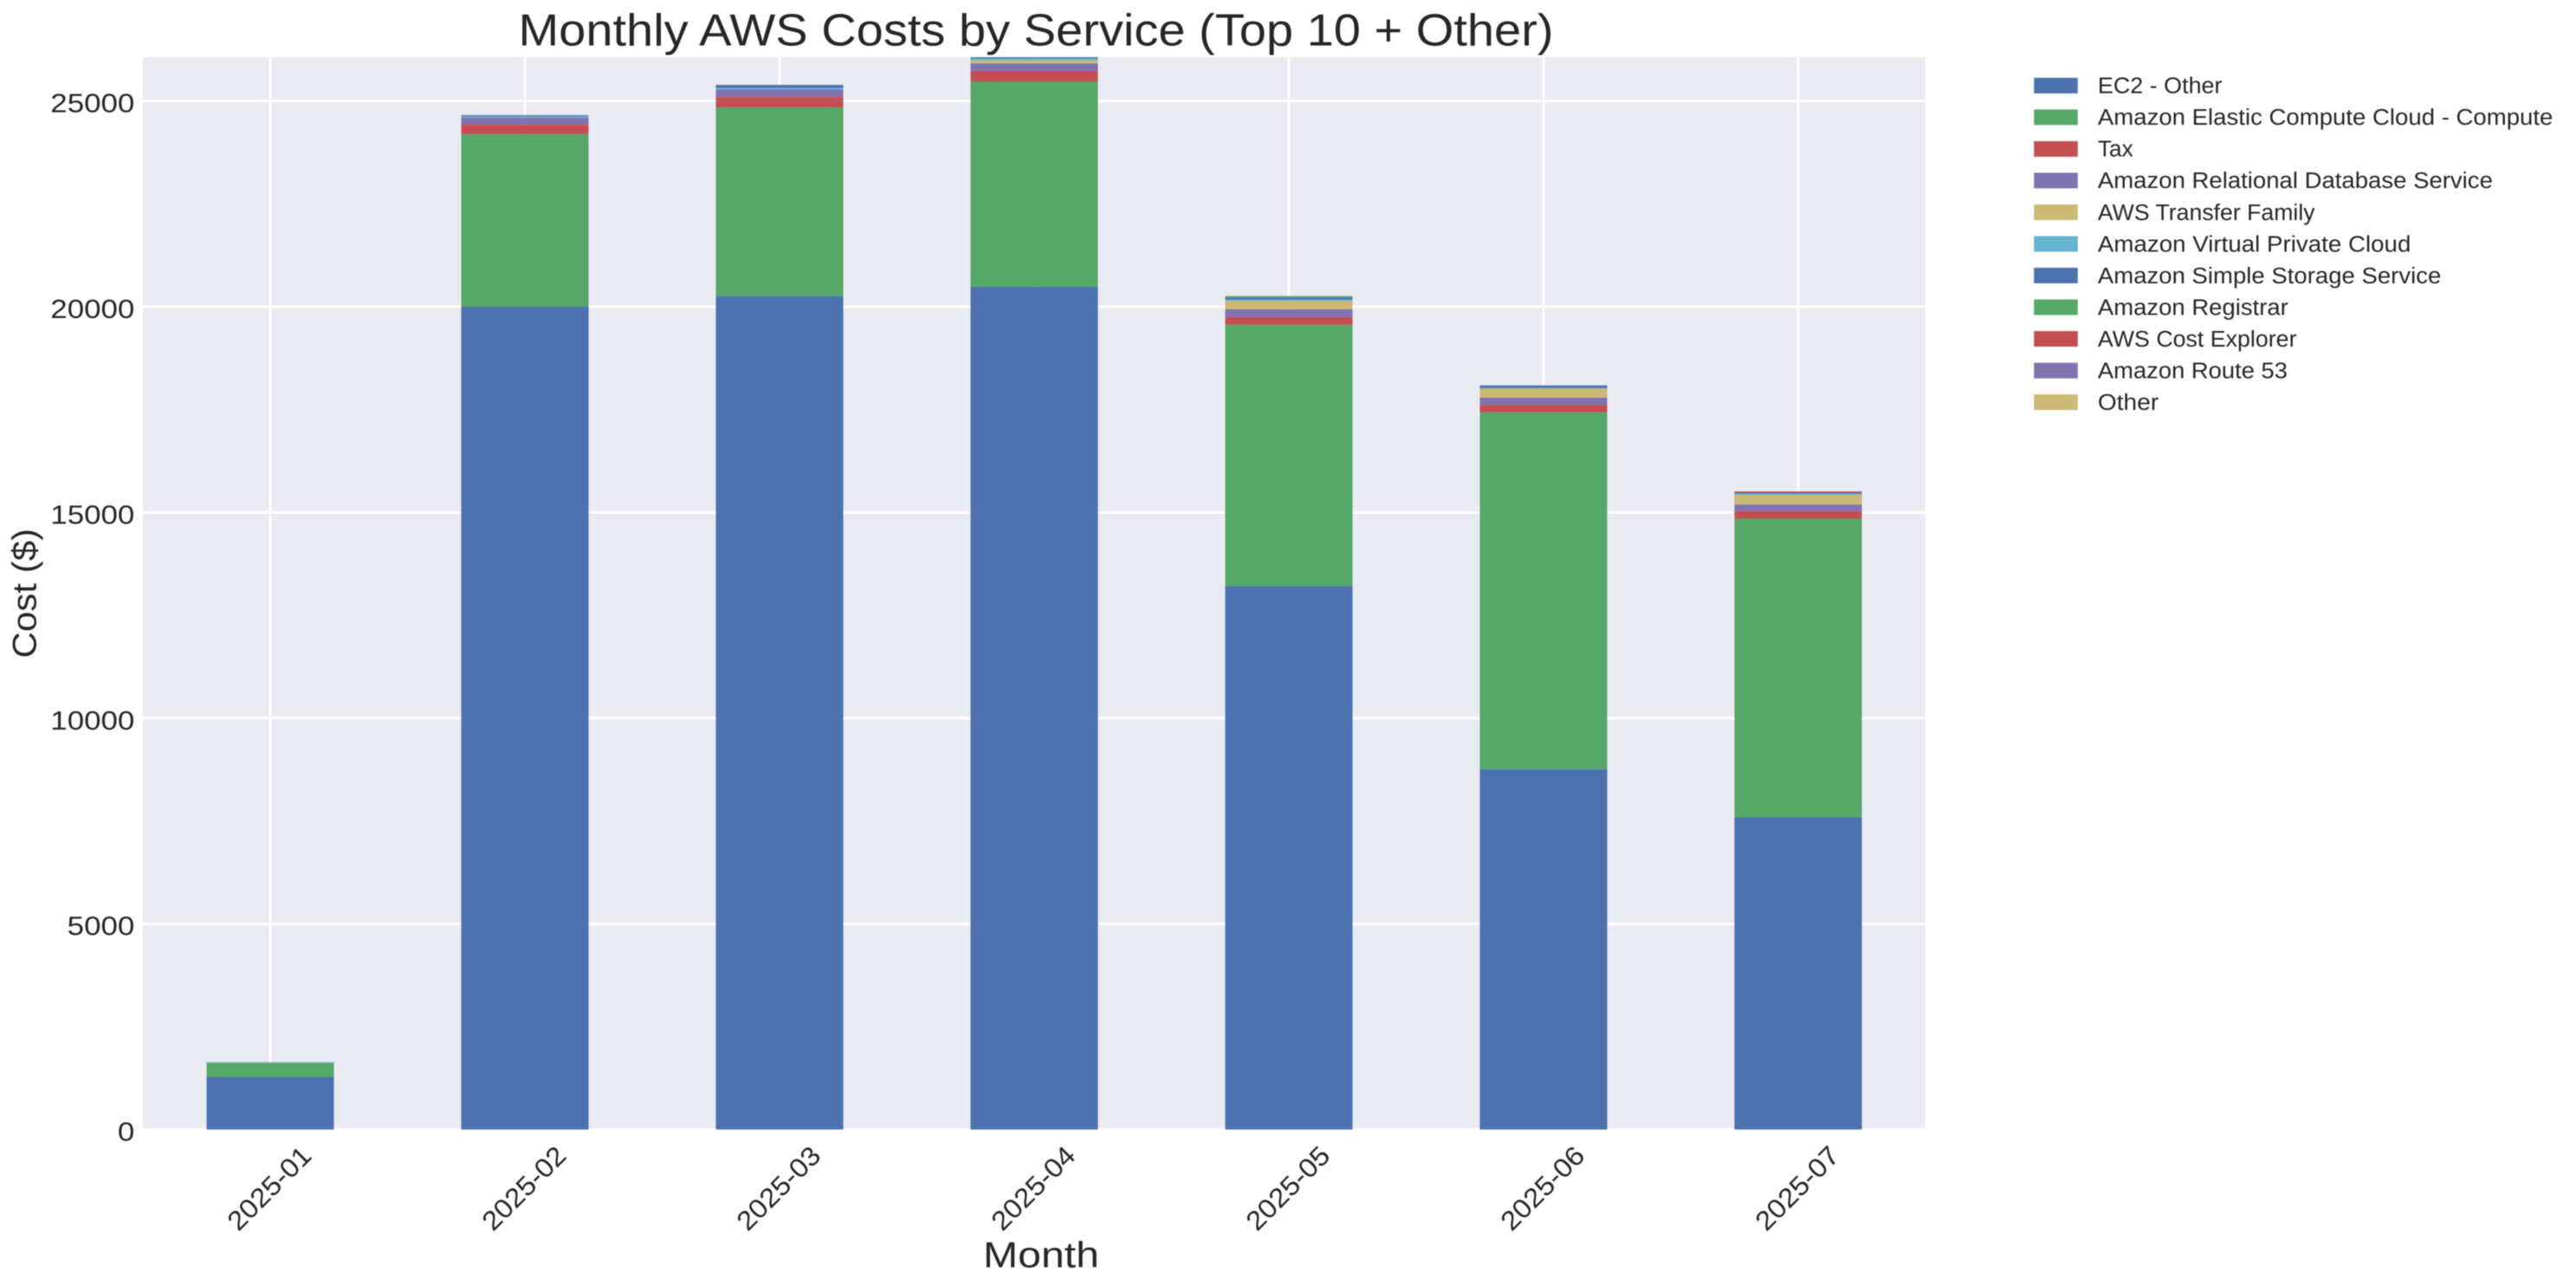 This screenshot has height=1285, width=2576. I want to click on svg-text: Amazon Simple Storage Service, so click(2269, 276).